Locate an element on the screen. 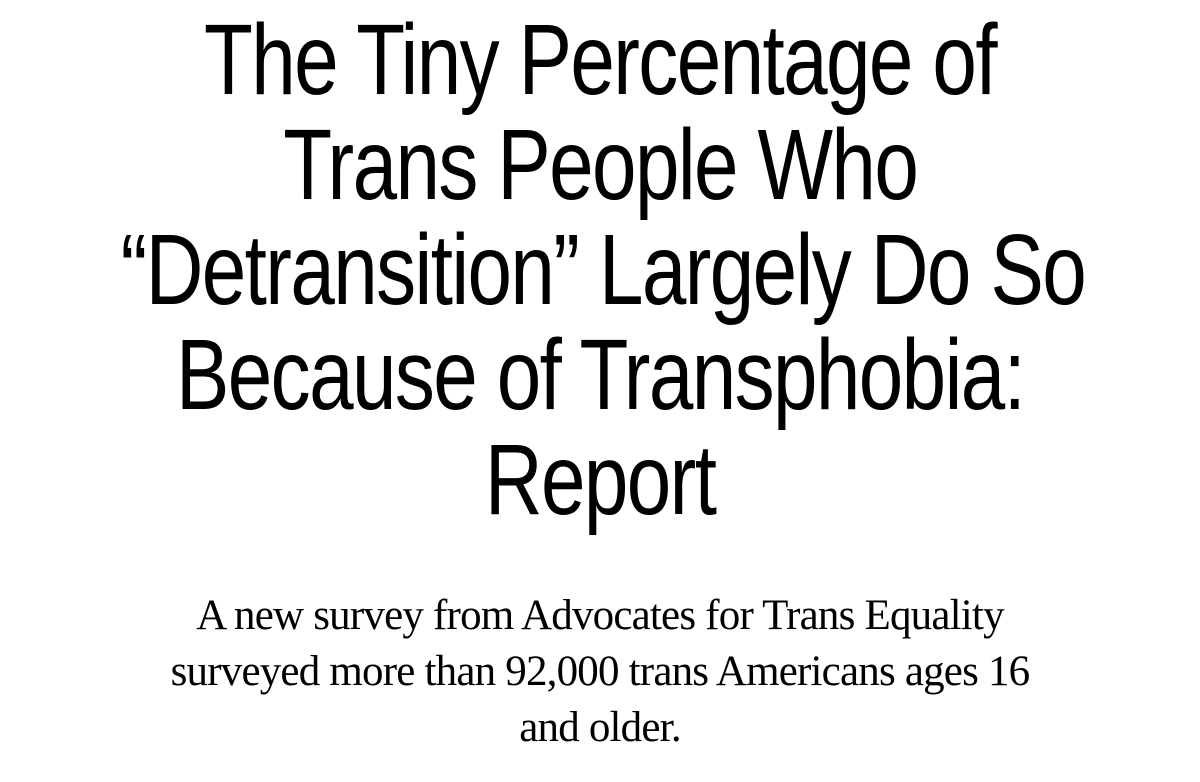  headline-line: “Detransition” Largely Do So is located at coordinates (600, 270).